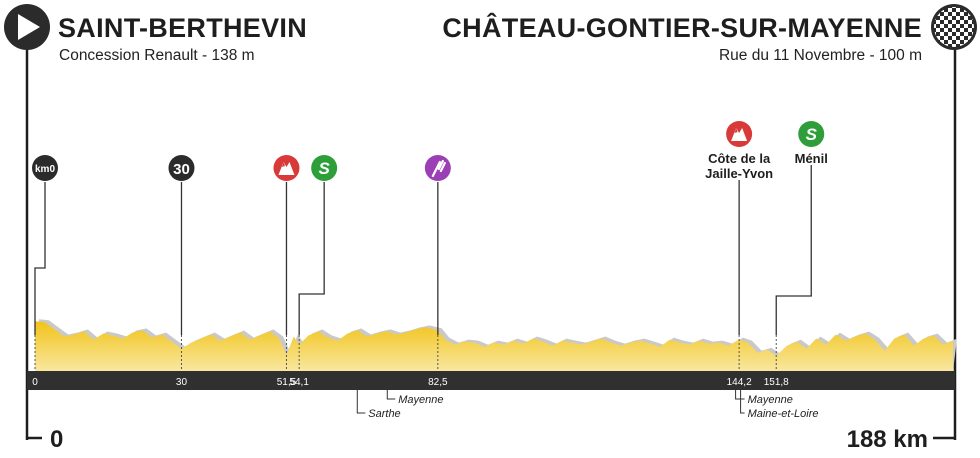 This screenshot has height=458, width=980. What do you see at coordinates (739, 382) in the screenshot?
I see `marker-km-label: 144,2` at bounding box center [739, 382].